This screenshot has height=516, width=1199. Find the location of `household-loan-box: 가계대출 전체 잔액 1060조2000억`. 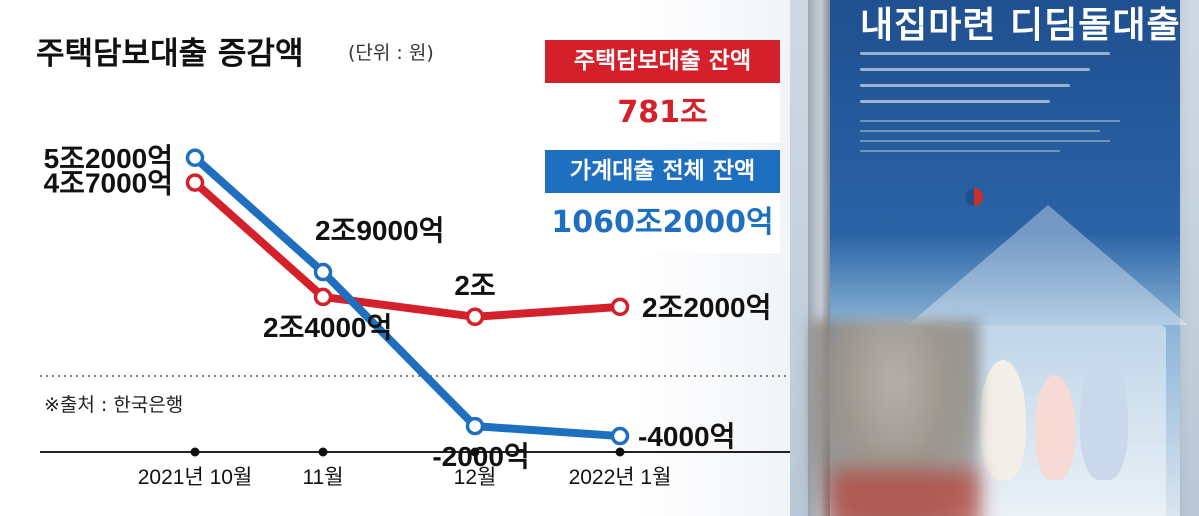

household-loan-box: 가계대출 전체 잔액 1060조2000억 is located at coordinates (662, 201).